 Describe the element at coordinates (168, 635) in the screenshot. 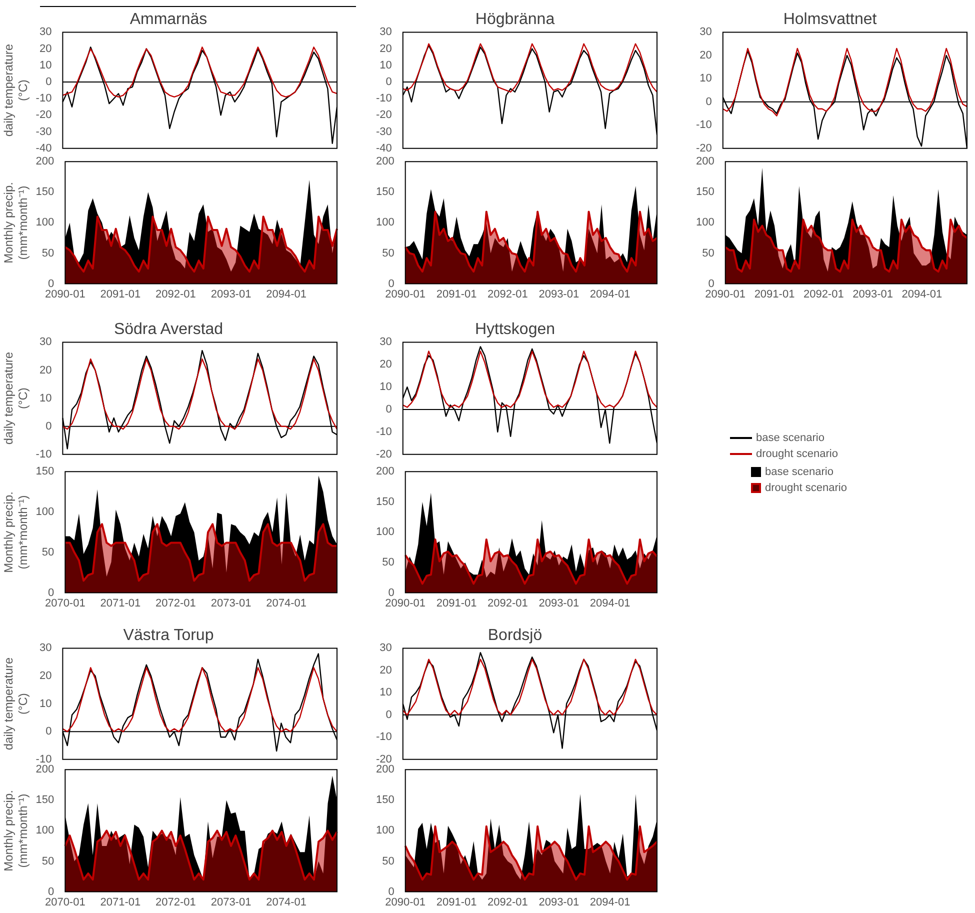

I see `chart-title: Västra Torup` at that location.